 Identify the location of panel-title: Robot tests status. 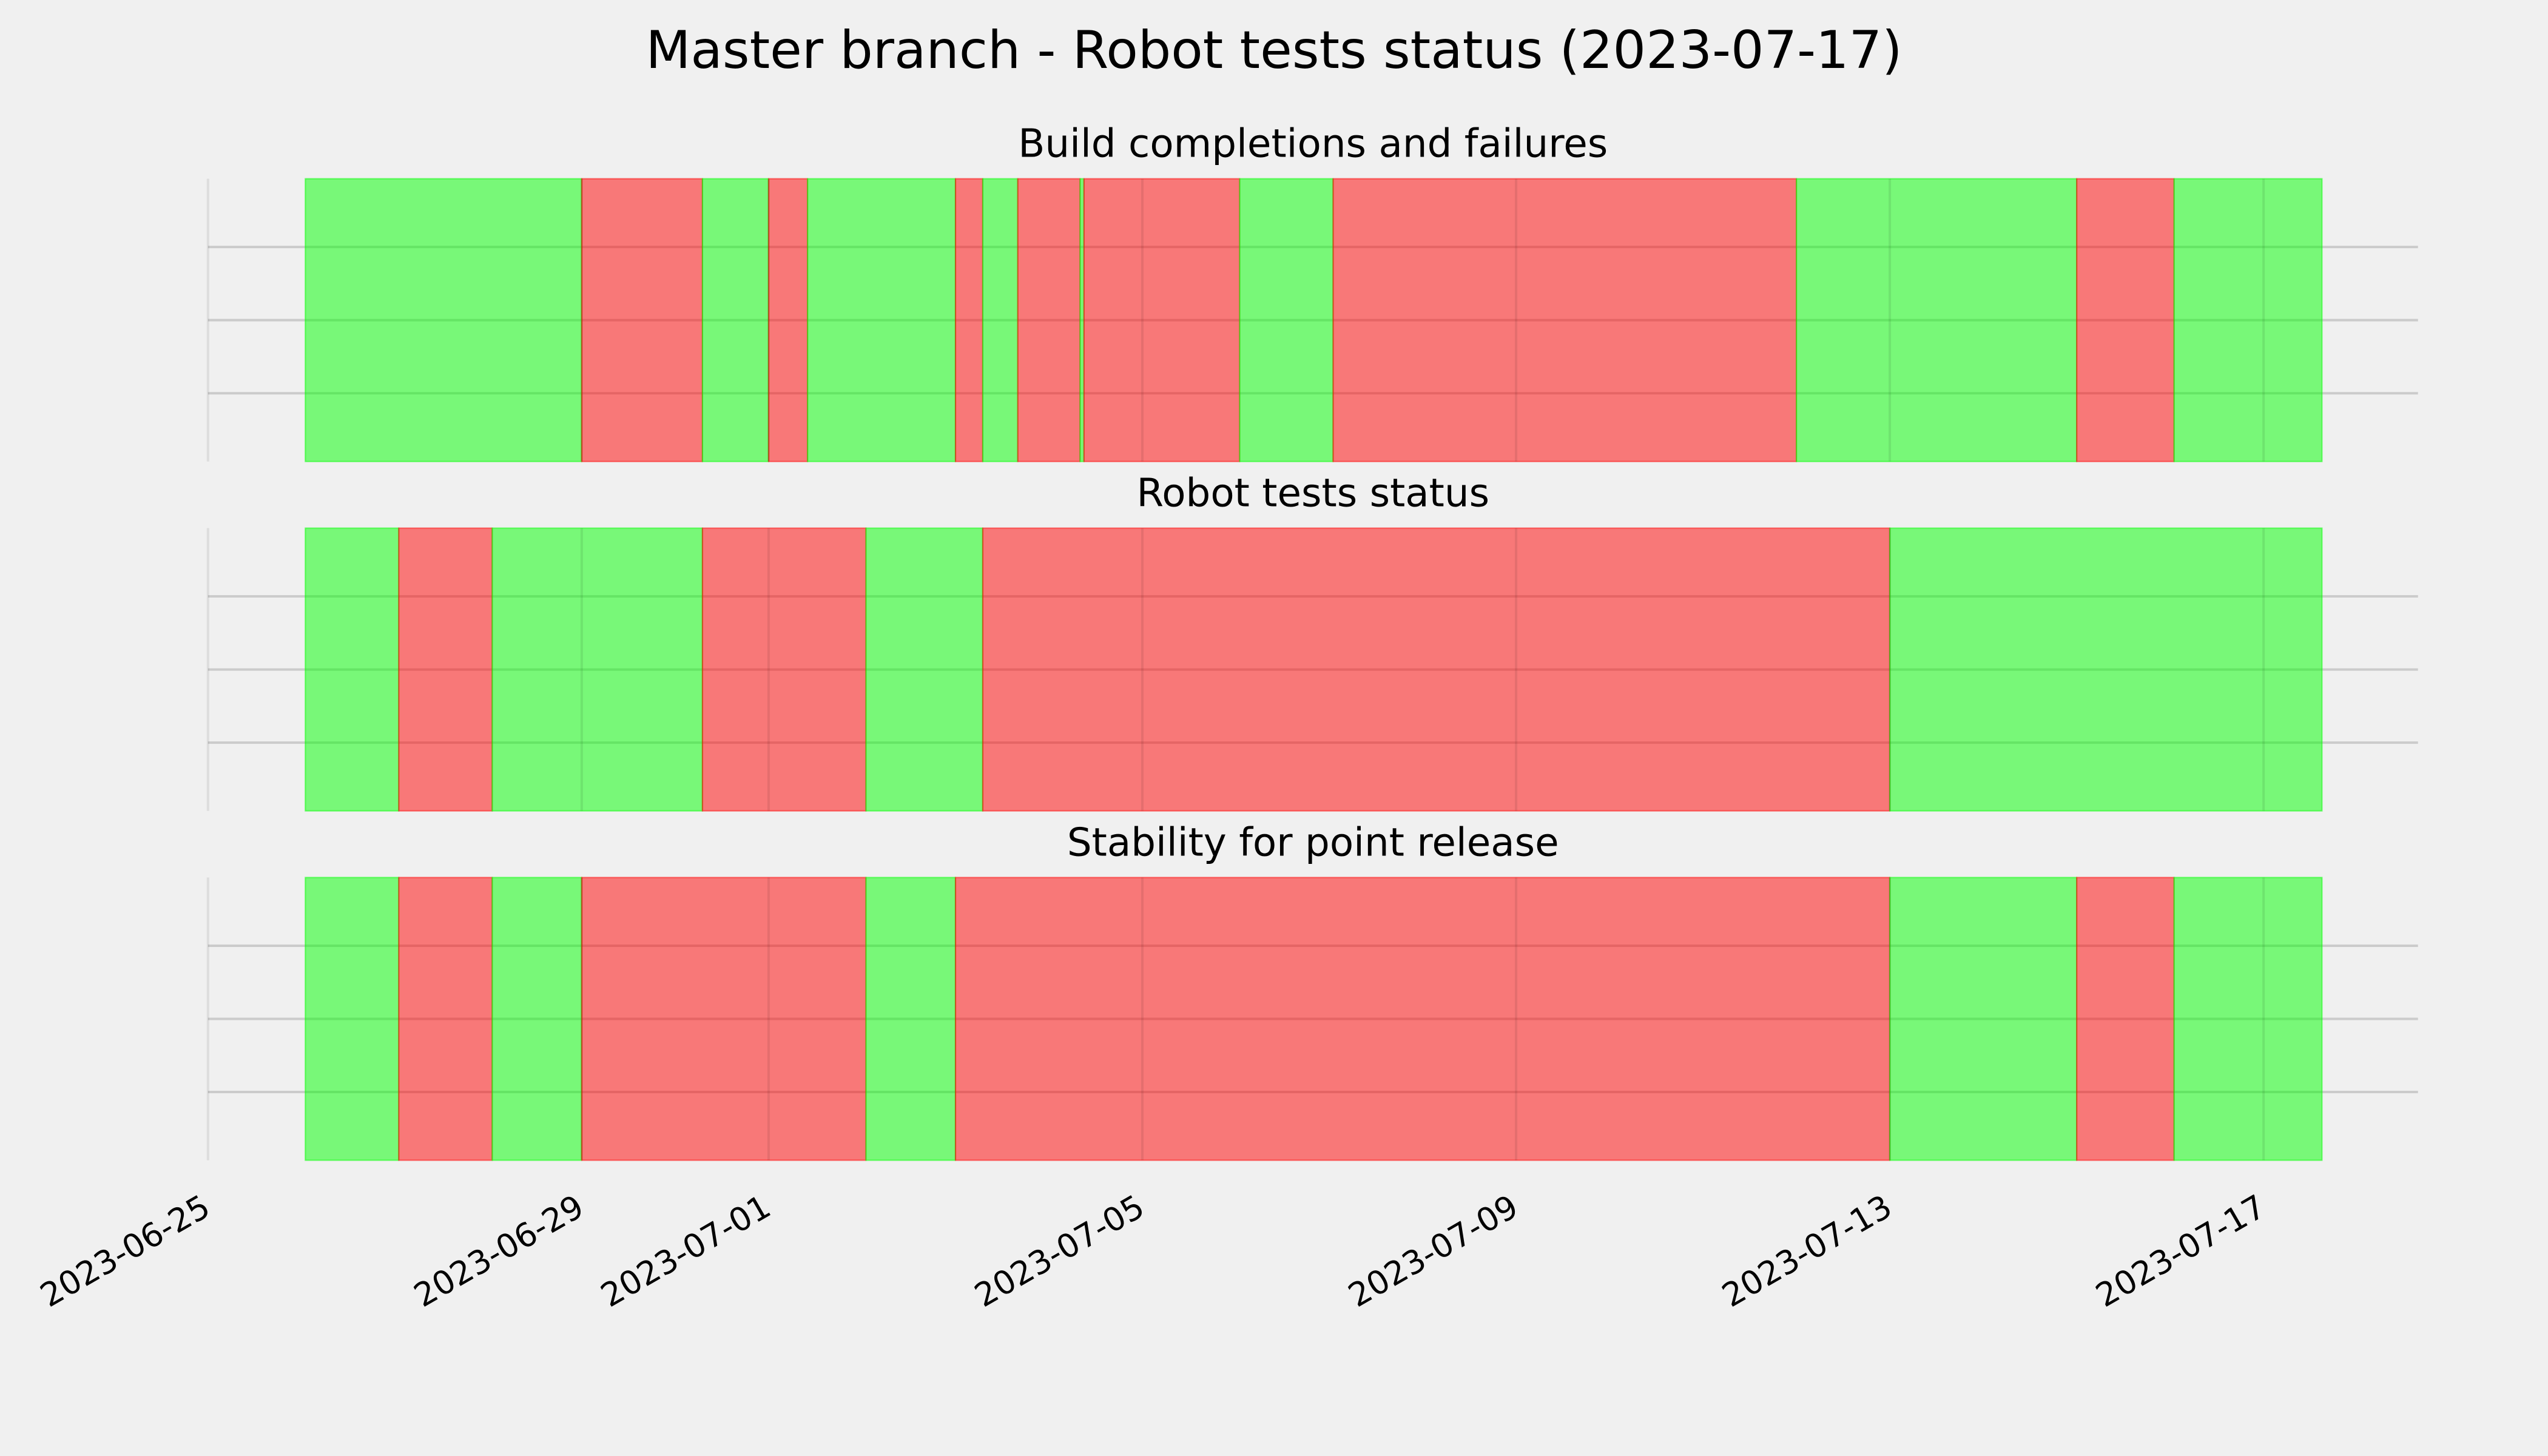
(1312, 493).